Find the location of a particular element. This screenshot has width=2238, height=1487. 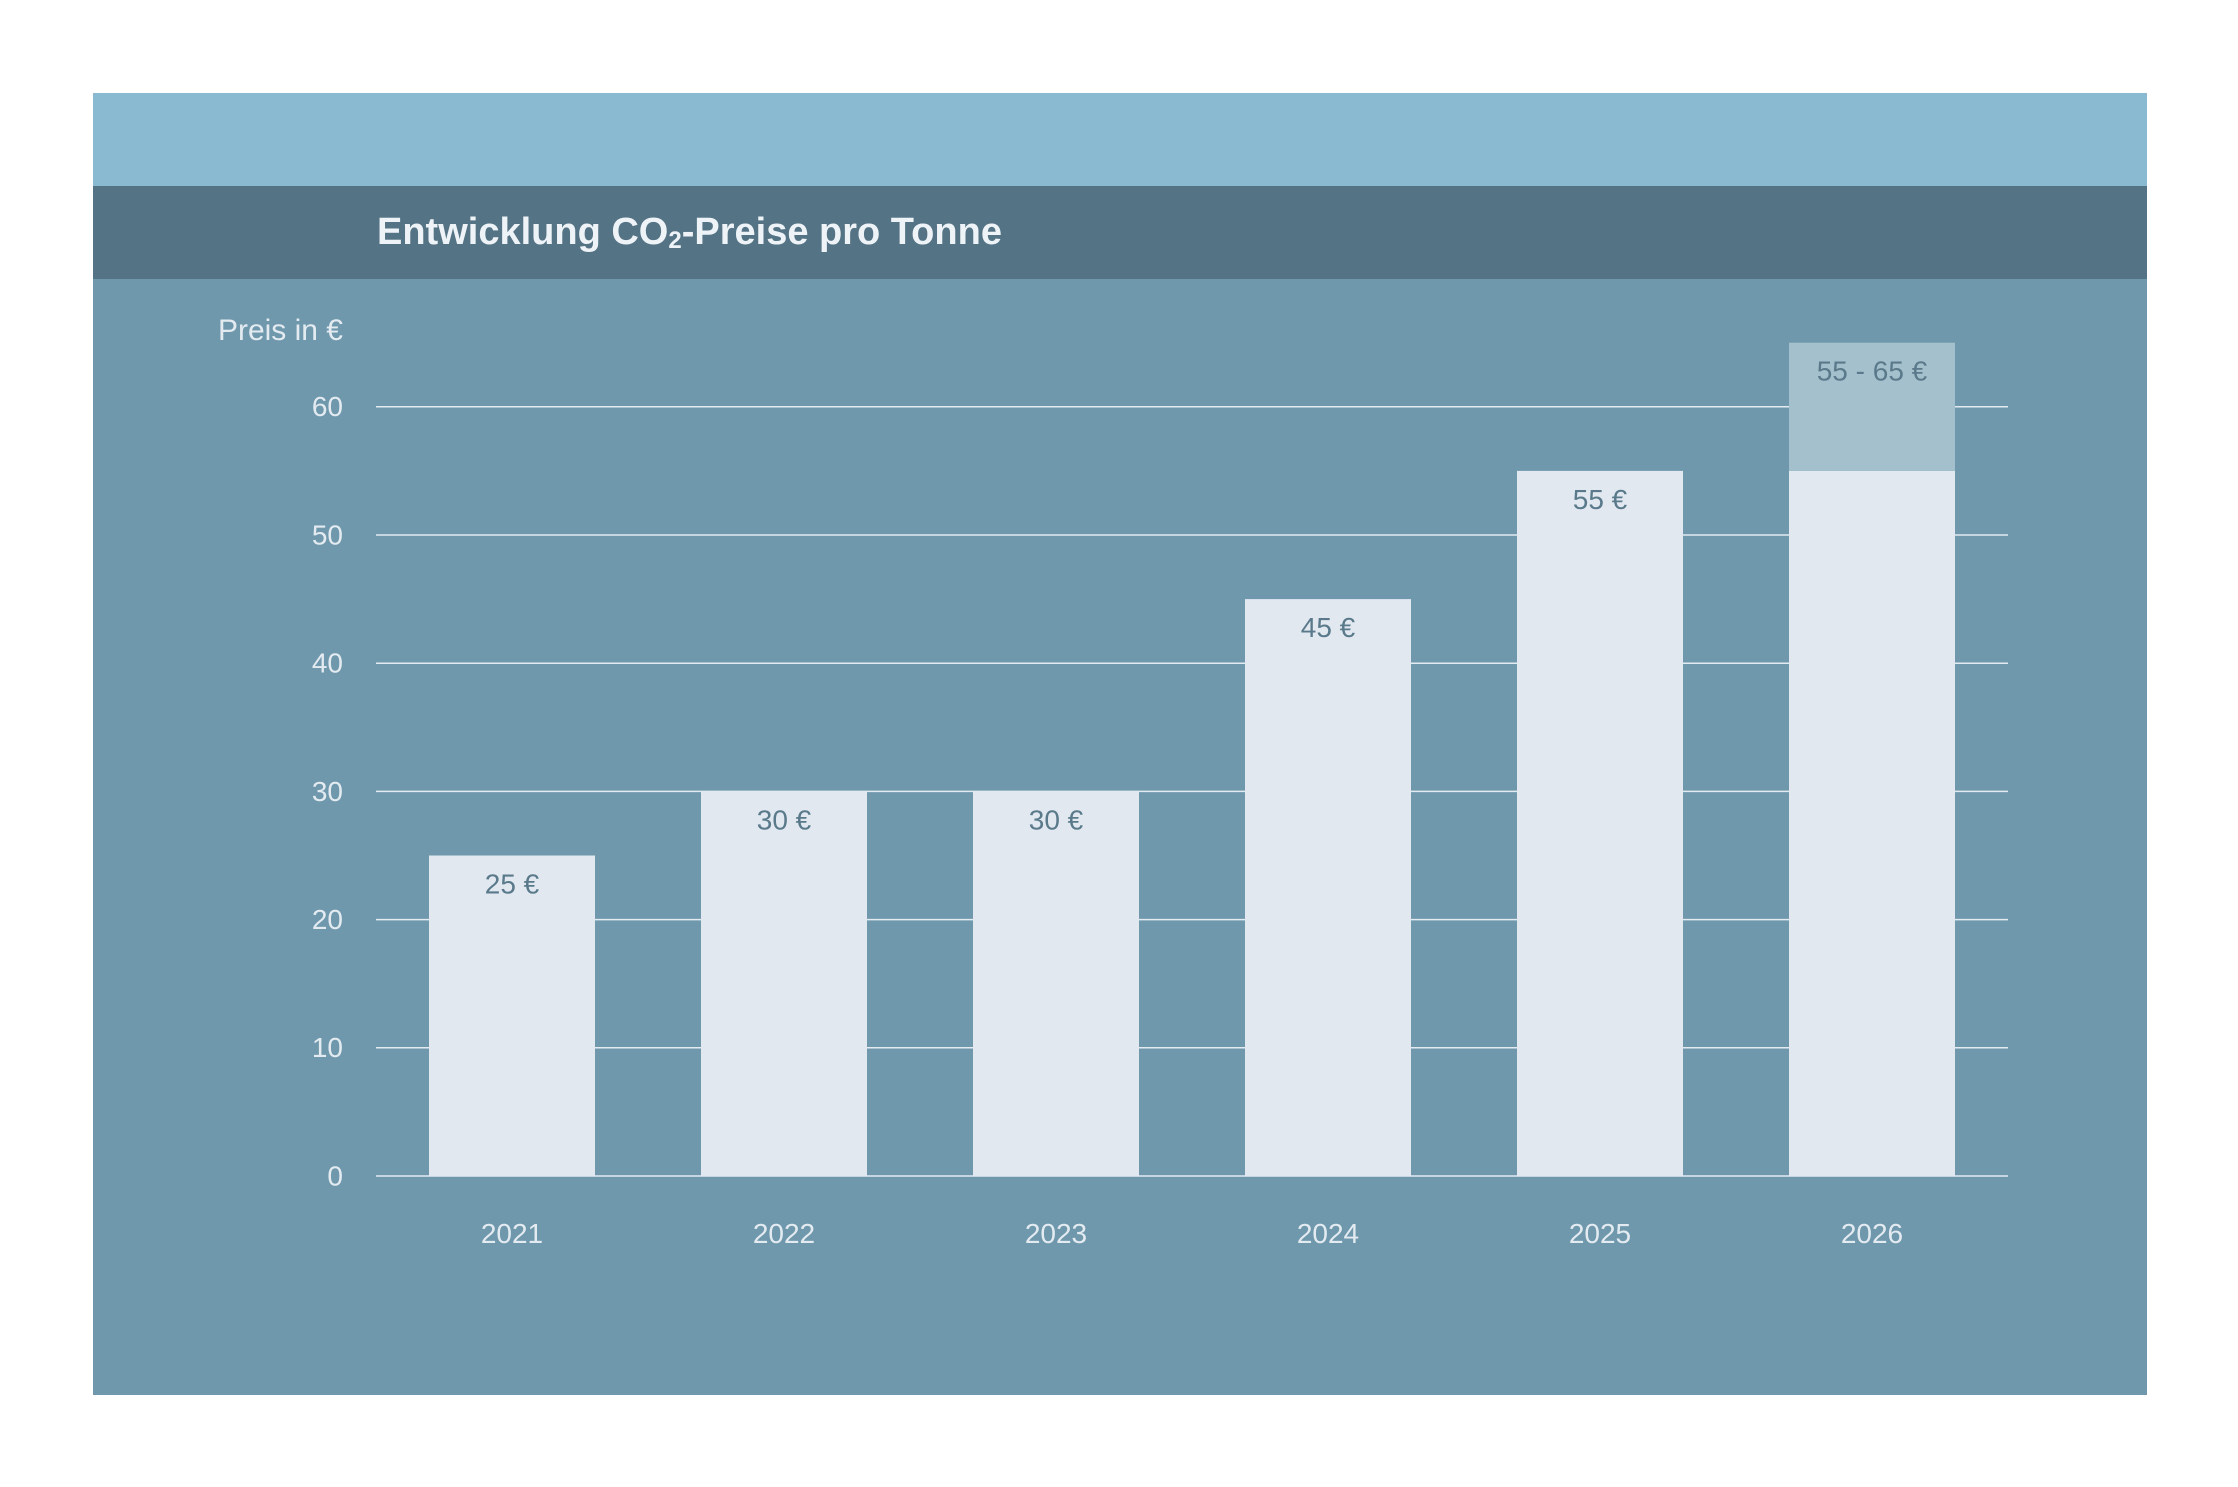

y-tick-label-60: 60 is located at coordinates (327, 406).